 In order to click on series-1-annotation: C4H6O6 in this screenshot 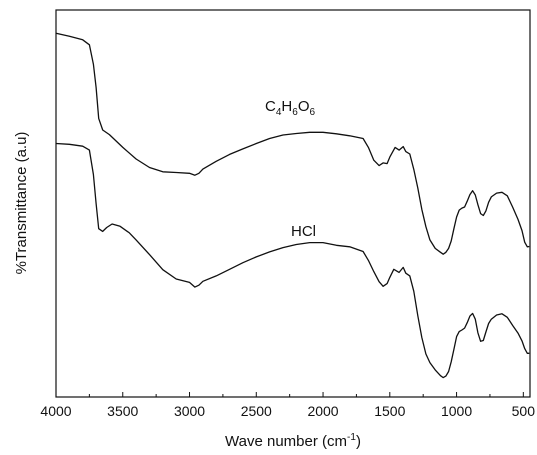, I will do `click(290, 108)`.